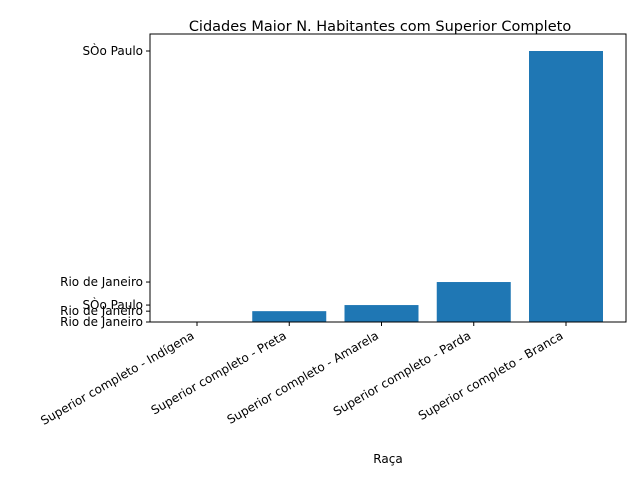 The height and width of the screenshot is (484, 640). Describe the element at coordinates (117, 377) in the screenshot. I see `x-tick-label: Superior completo - Indígena` at that location.